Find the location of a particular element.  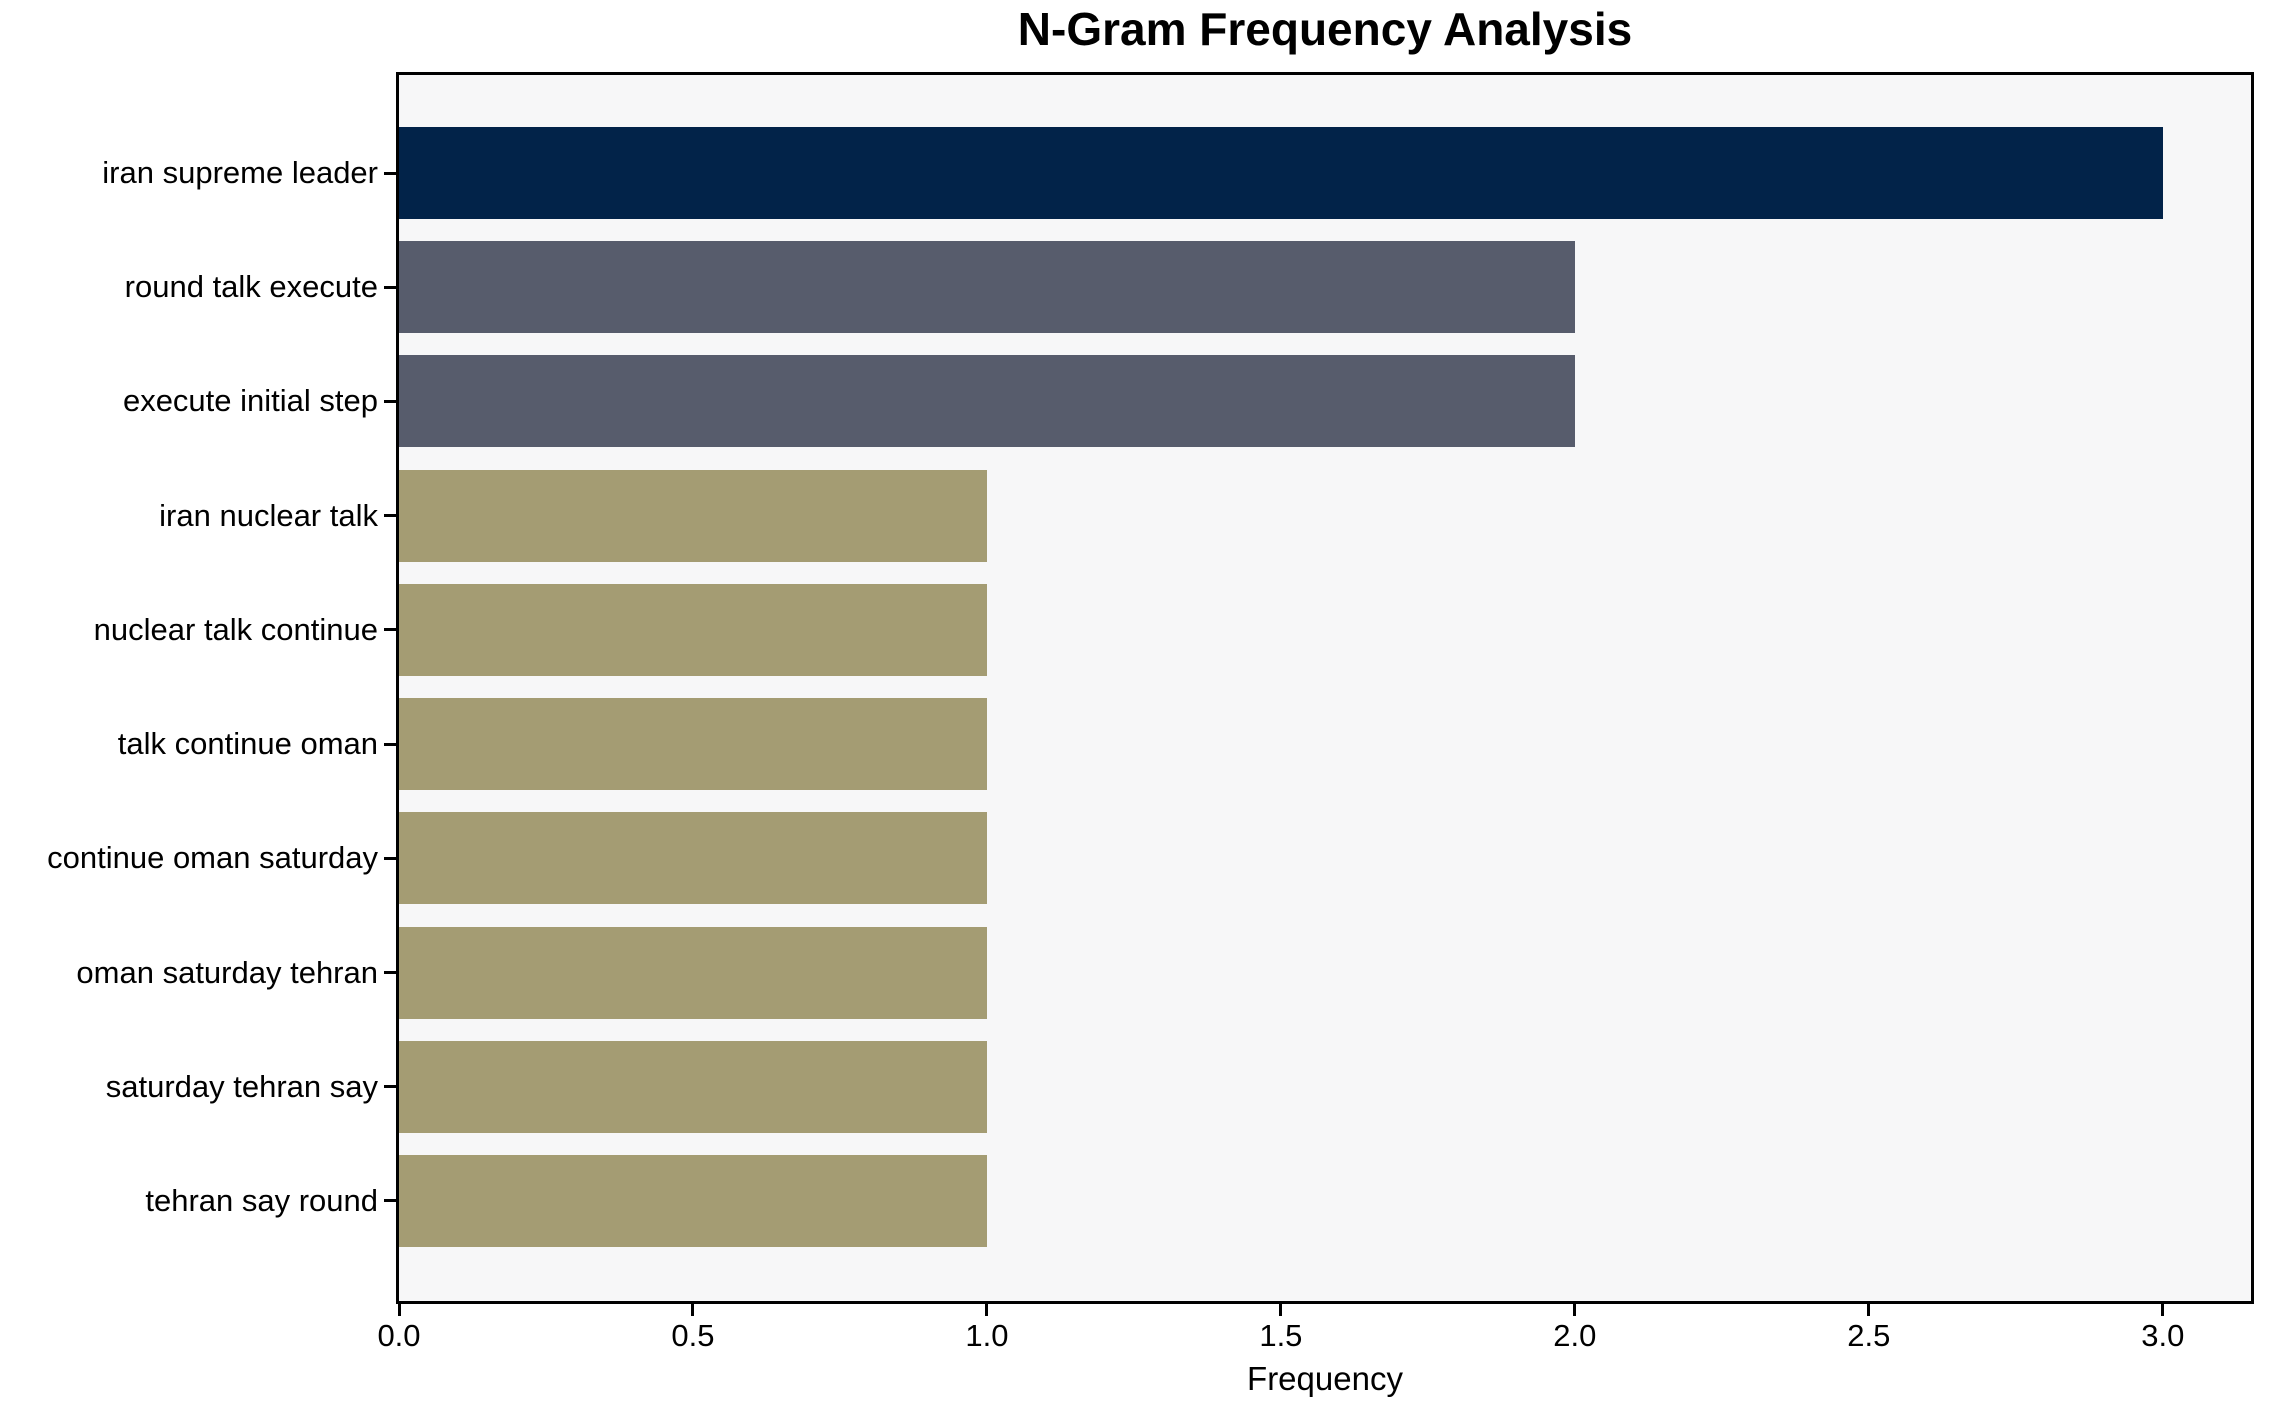

y-tick-label: talk continue oman is located at coordinates (247, 744).